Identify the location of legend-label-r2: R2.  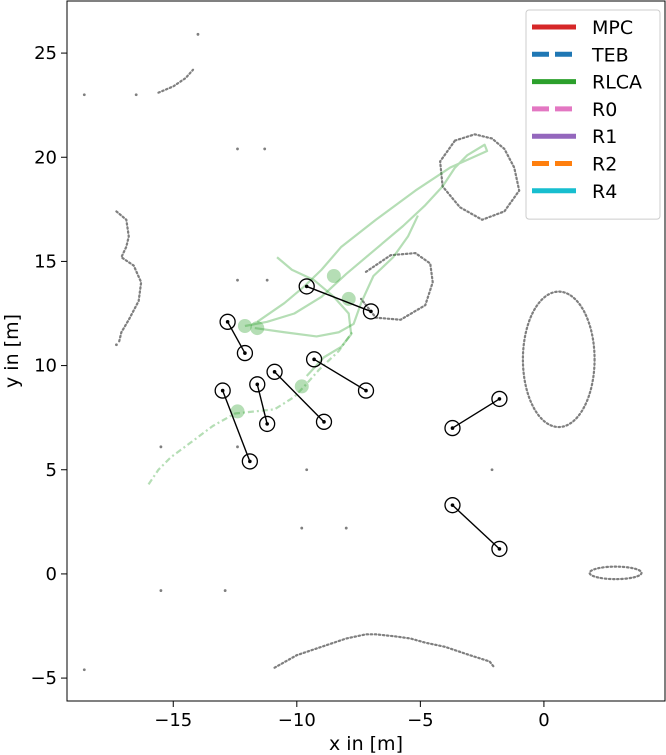
(604, 165).